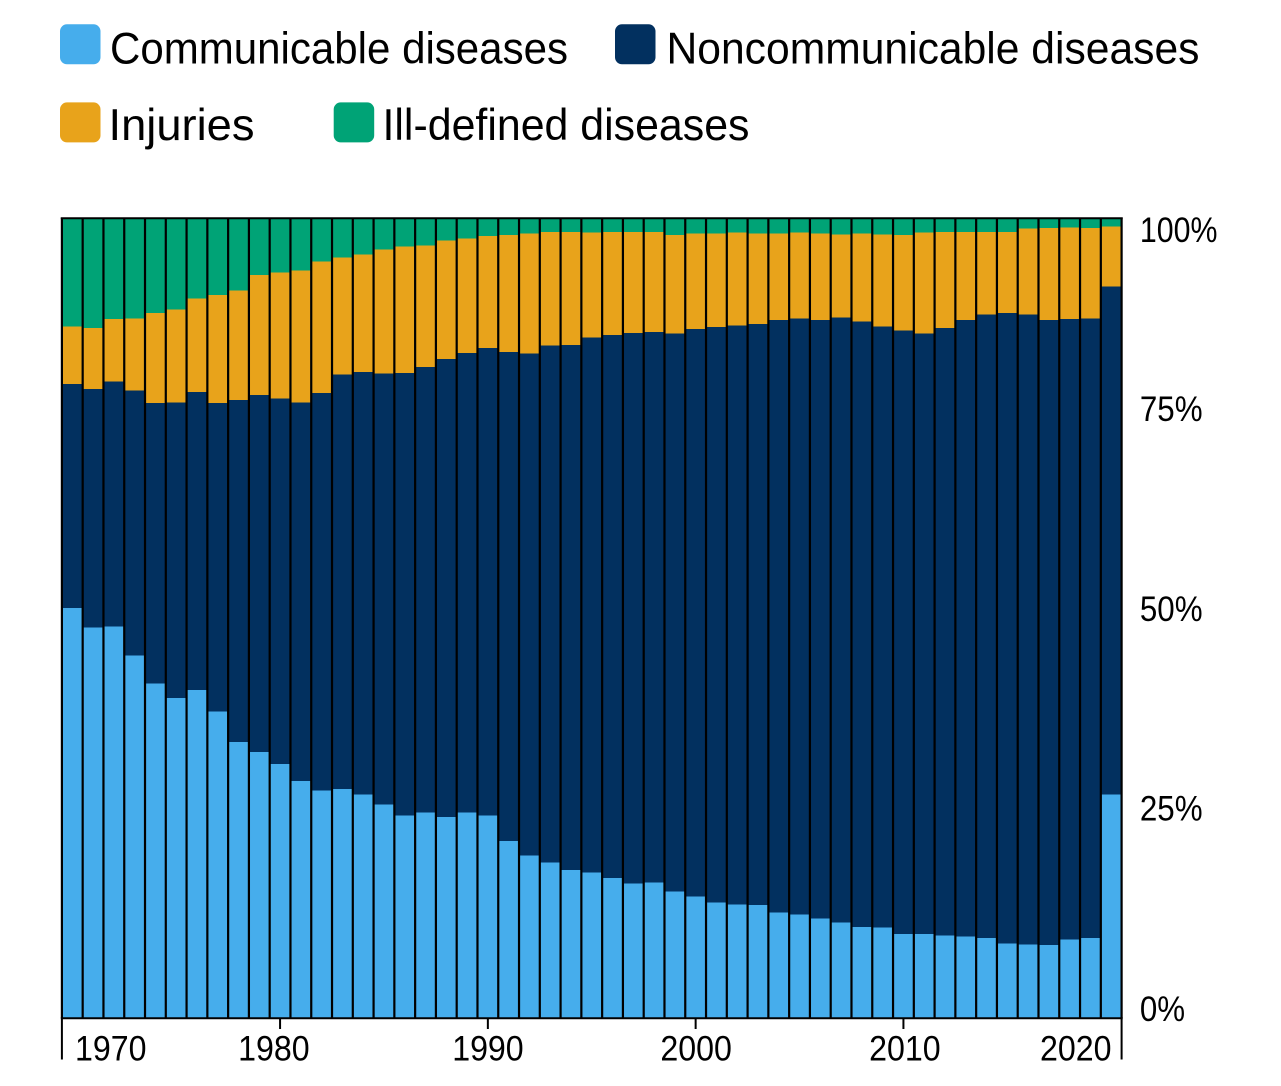 Image resolution: width=1281 pixels, height=1086 pixels. Describe the element at coordinates (1171, 809) in the screenshot. I see `svg-text: 25%` at that location.